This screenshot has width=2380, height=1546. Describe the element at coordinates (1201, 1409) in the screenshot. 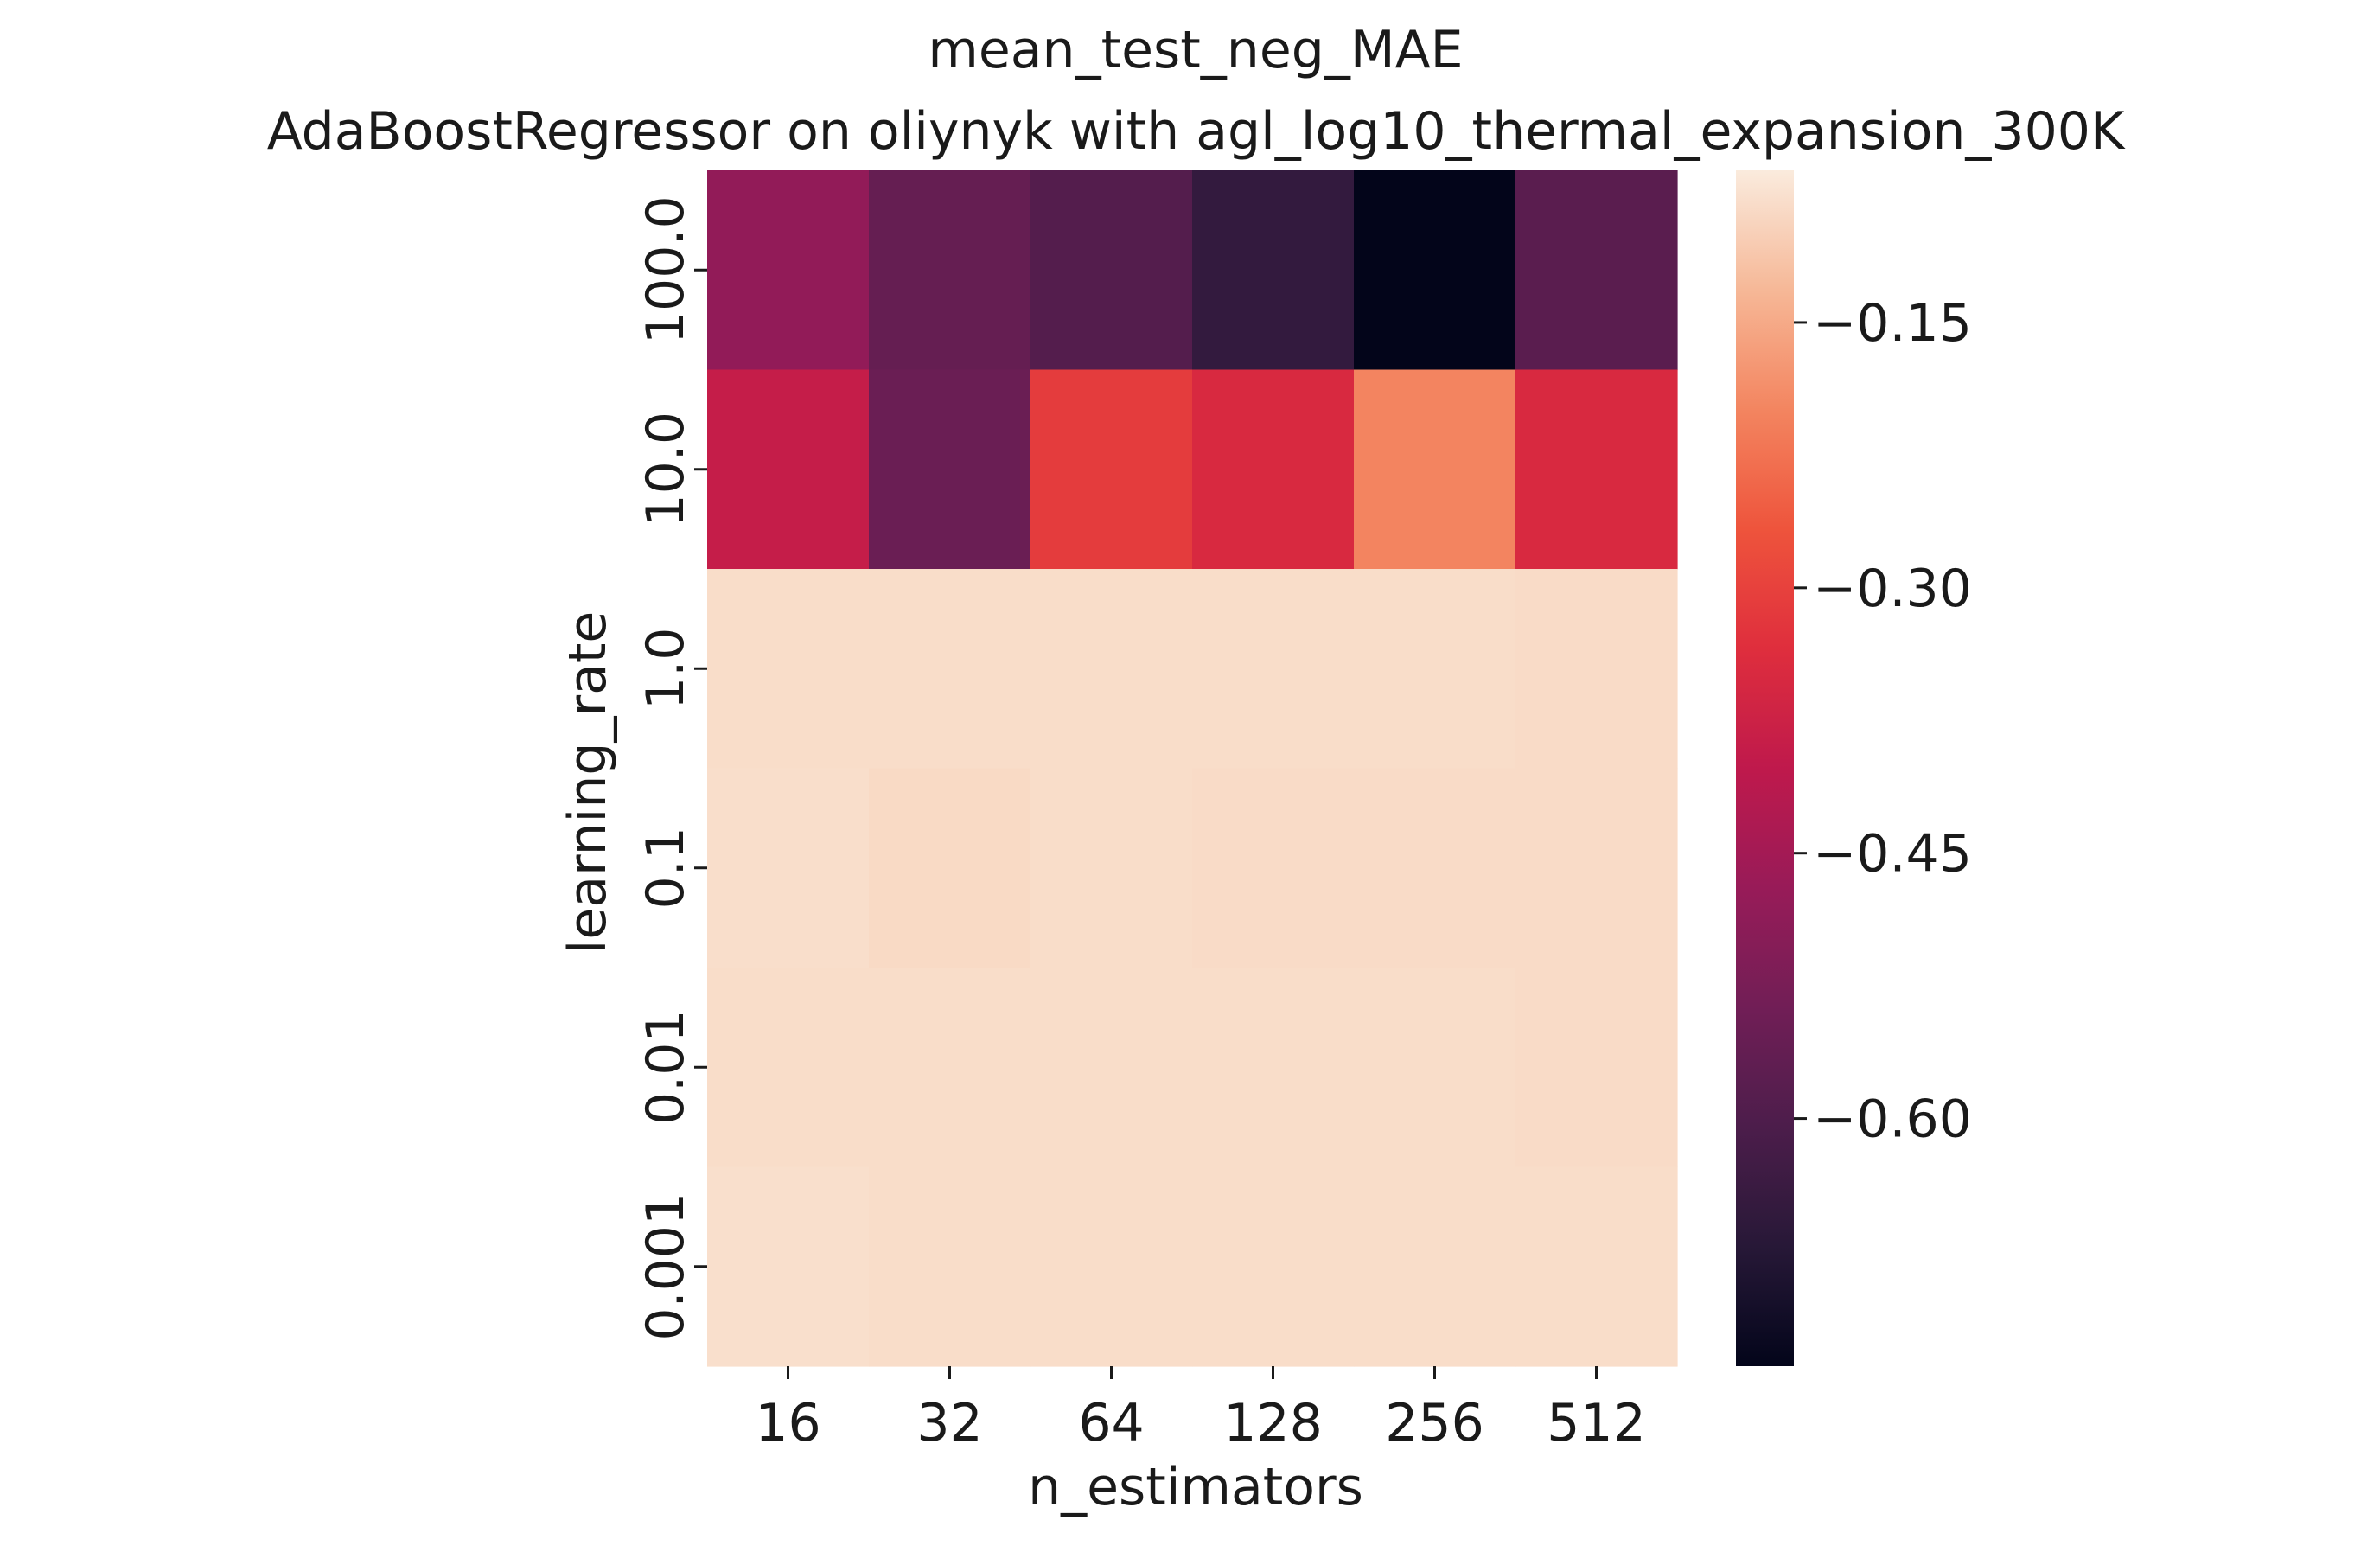

I see `x-axis-ticks: 16 32 64 128 256 512` at that location.